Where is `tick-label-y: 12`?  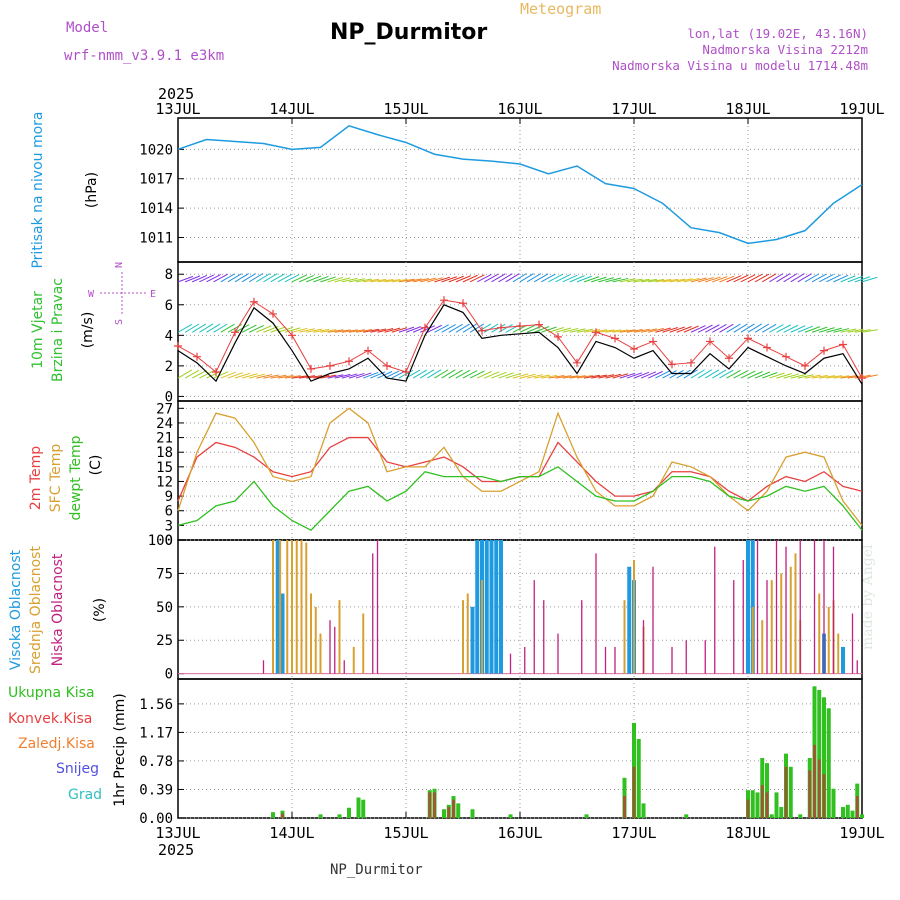 tick-label-y: 12 is located at coordinates (164, 482).